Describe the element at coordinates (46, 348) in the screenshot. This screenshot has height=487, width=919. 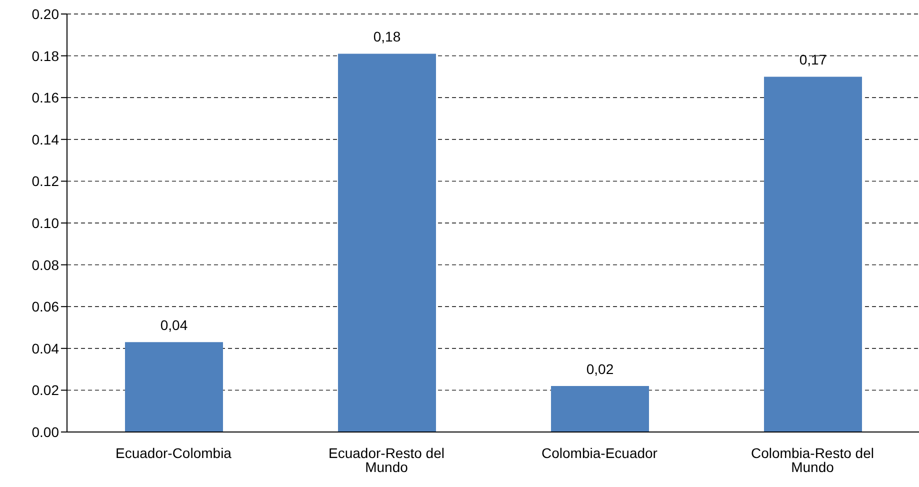
I see `y-tick-label: 0.04` at that location.